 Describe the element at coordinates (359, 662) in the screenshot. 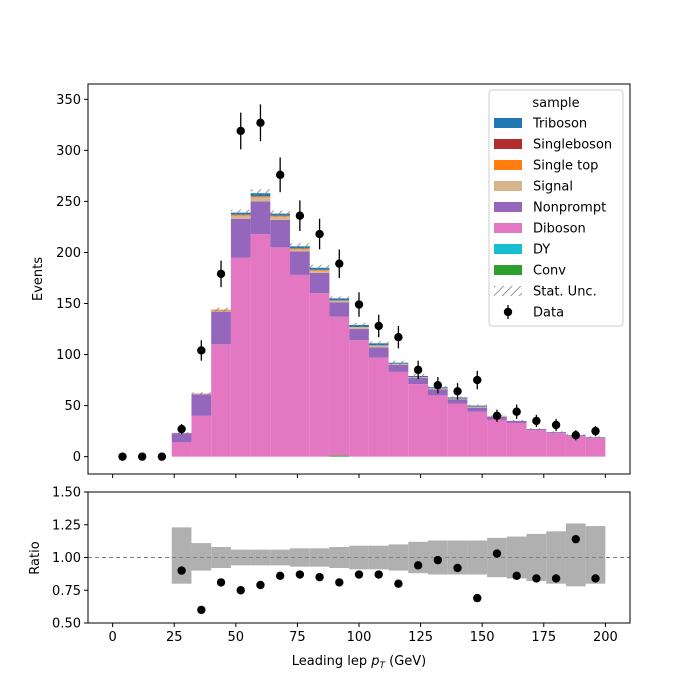

I see `x-axis-label: Leading lep pT (GeV)` at that location.